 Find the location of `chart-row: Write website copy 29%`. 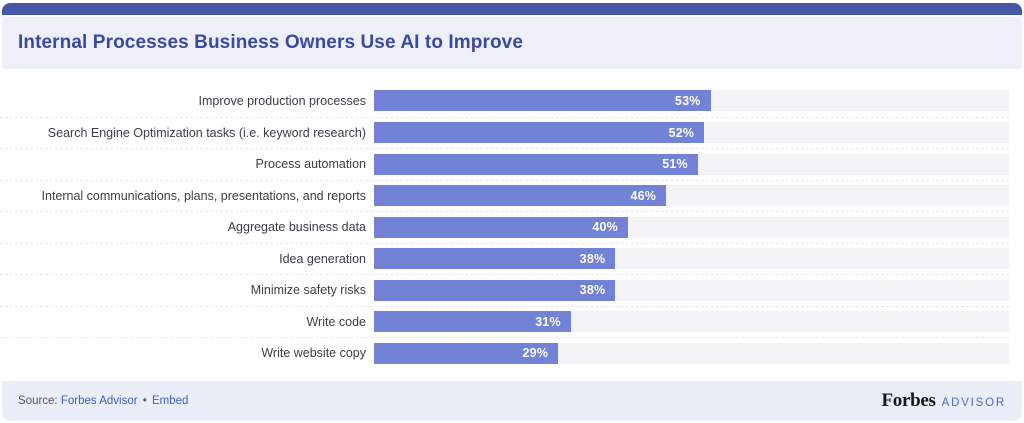

chart-row: Write website copy 29% is located at coordinates (504, 353).